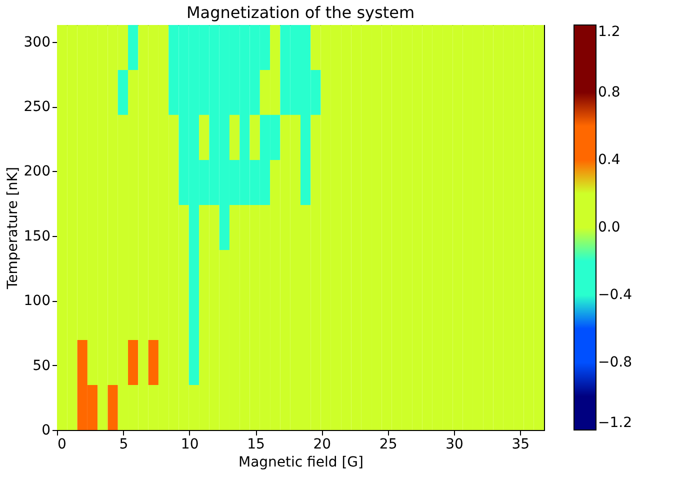 Image resolution: width=673 pixels, height=495 pixels. Describe the element at coordinates (62, 444) in the screenshot. I see `x-tick-label: 0` at that location.